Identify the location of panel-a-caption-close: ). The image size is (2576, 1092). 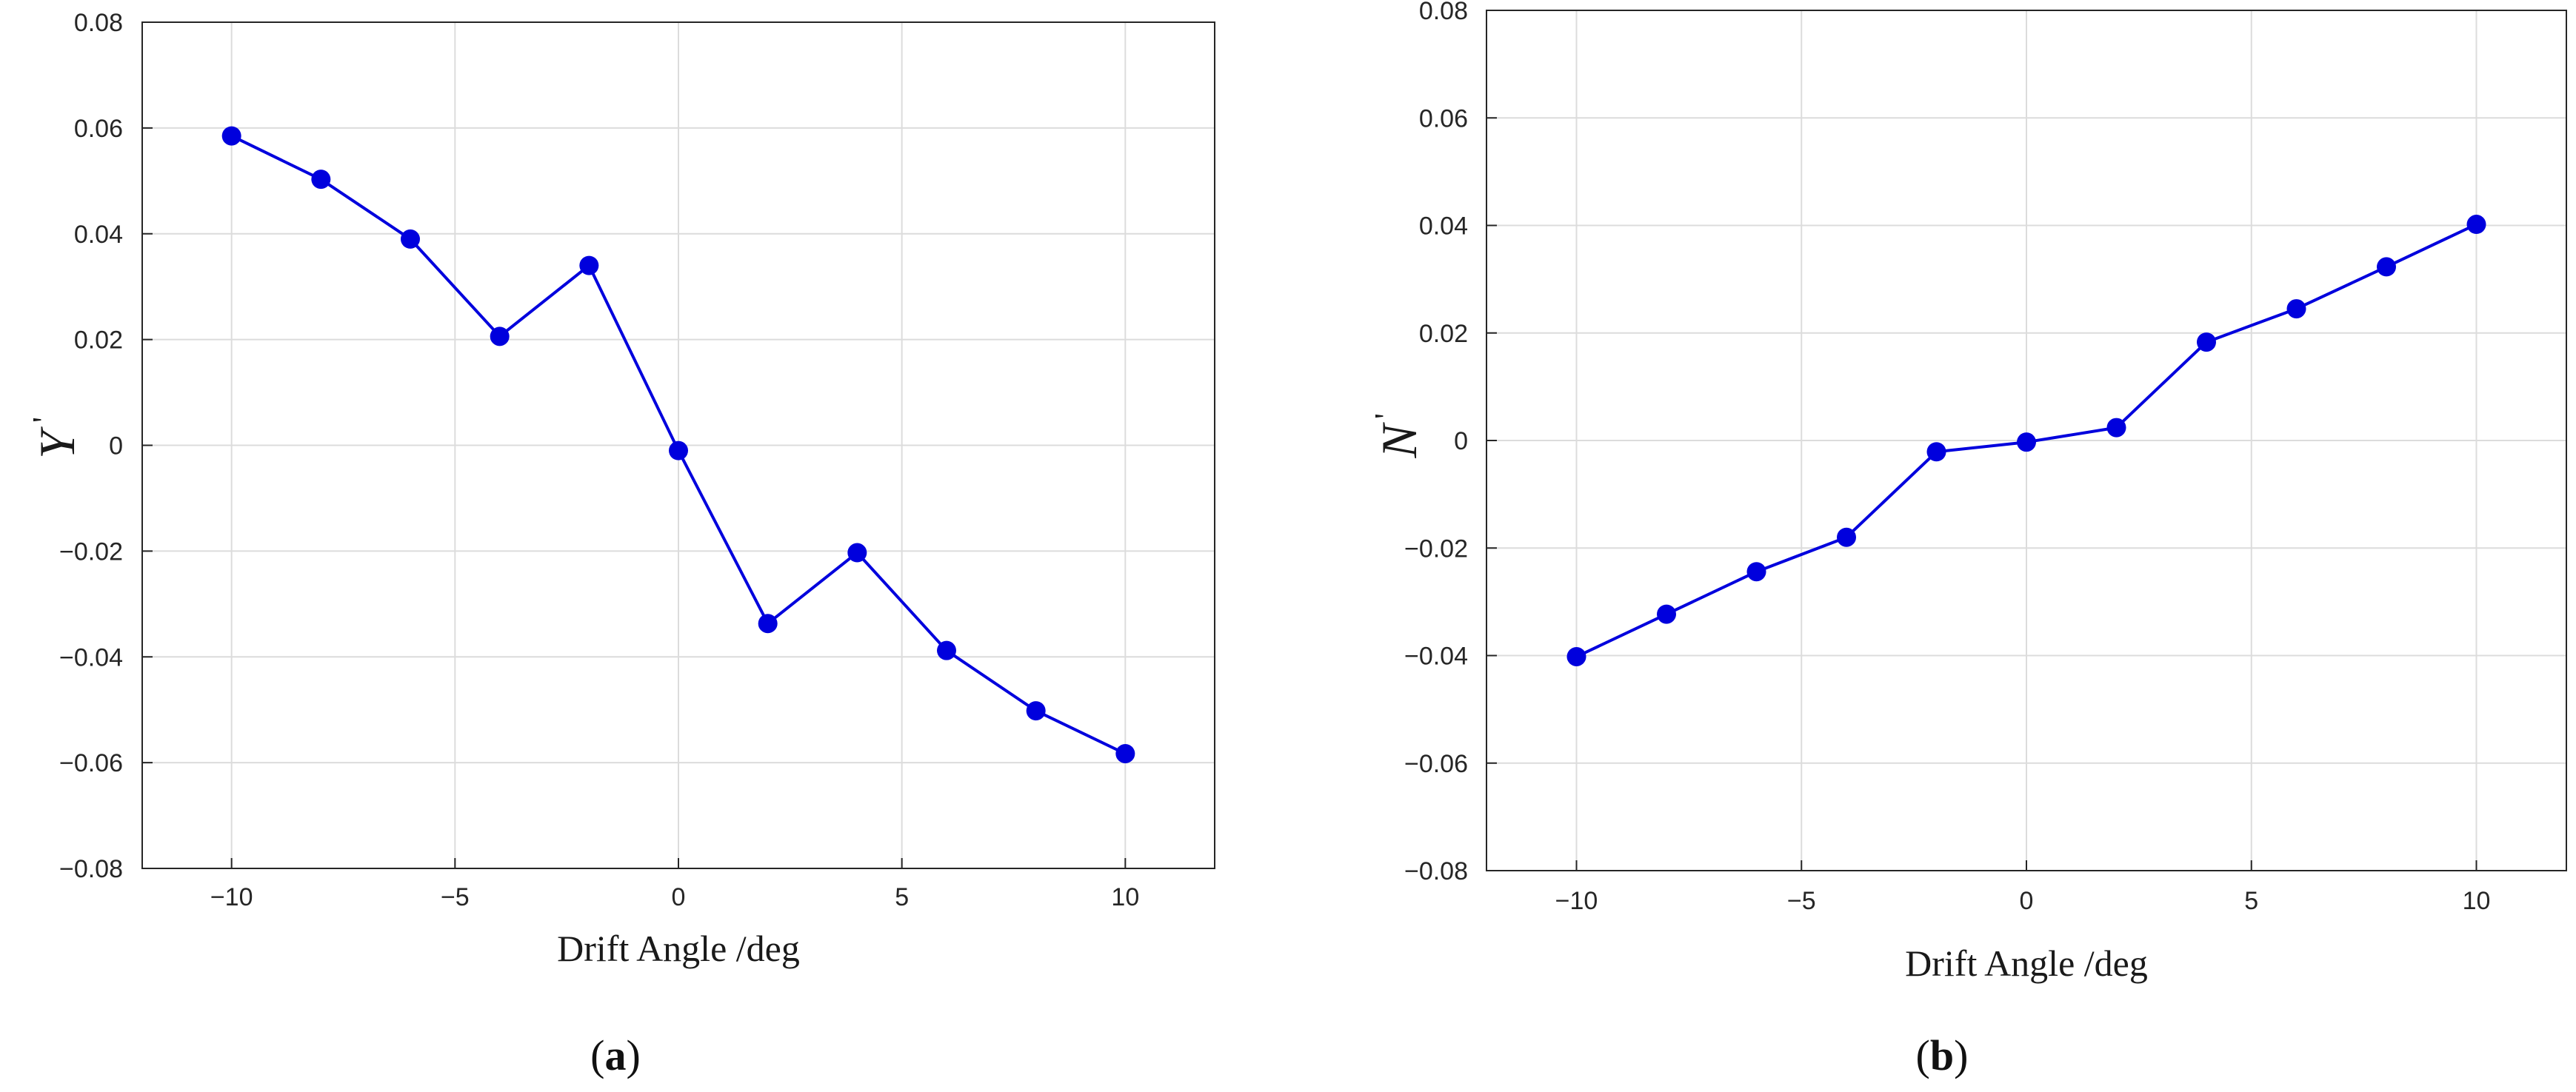
(634, 1055).